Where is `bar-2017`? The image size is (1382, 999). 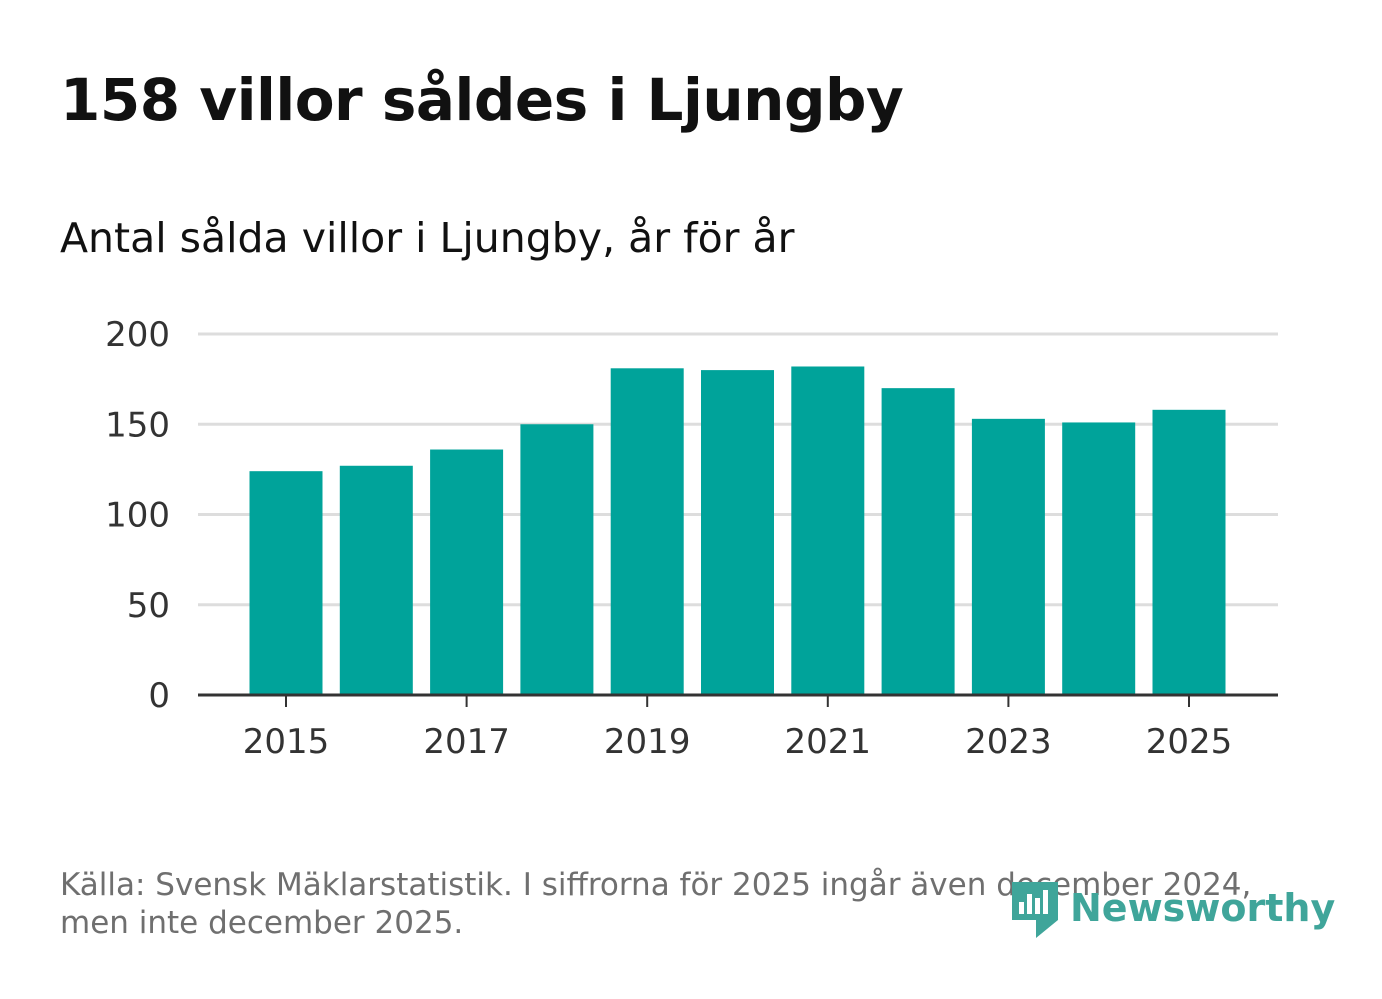 bar-2017 is located at coordinates (467, 572).